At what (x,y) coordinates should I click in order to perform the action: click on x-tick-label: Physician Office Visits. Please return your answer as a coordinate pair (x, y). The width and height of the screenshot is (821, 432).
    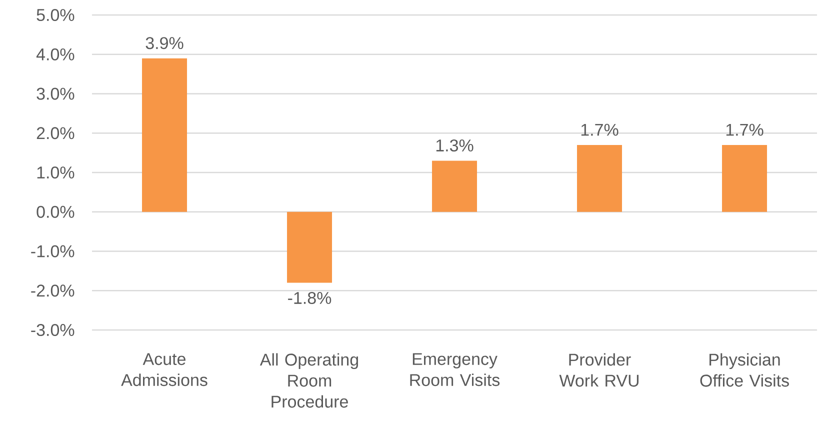
    Looking at the image, I should click on (744, 370).